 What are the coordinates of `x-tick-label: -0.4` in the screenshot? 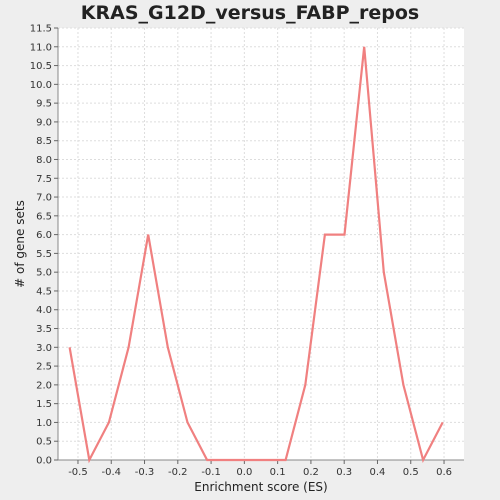 It's located at (111, 472).